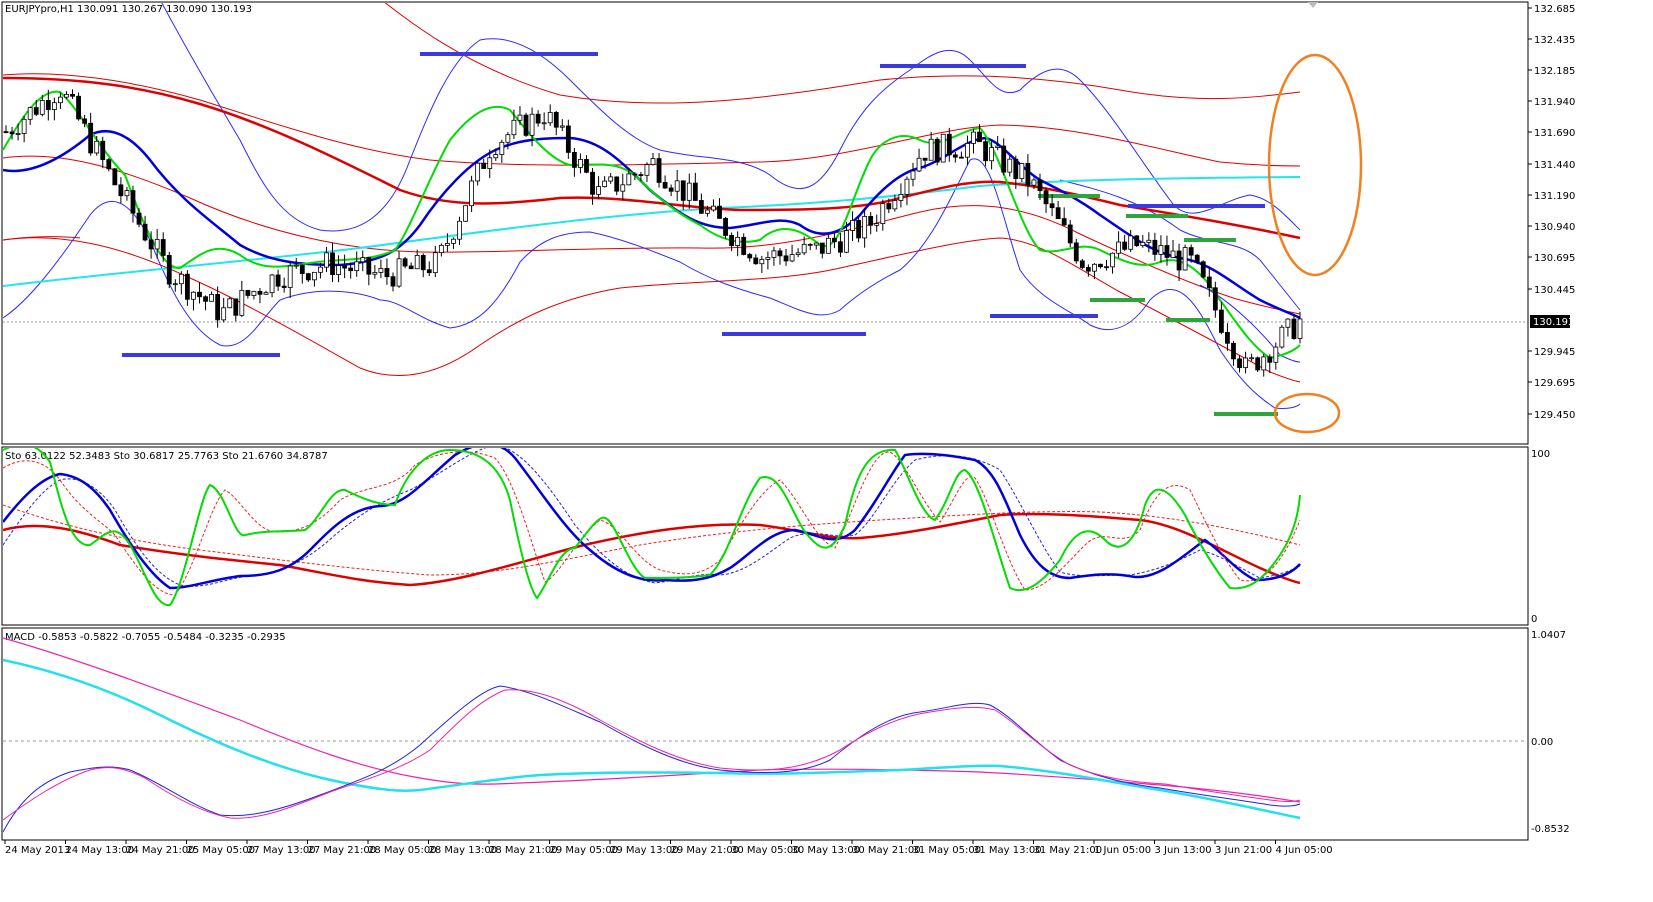  I want to click on current-price-badge, so click(1550, 321).